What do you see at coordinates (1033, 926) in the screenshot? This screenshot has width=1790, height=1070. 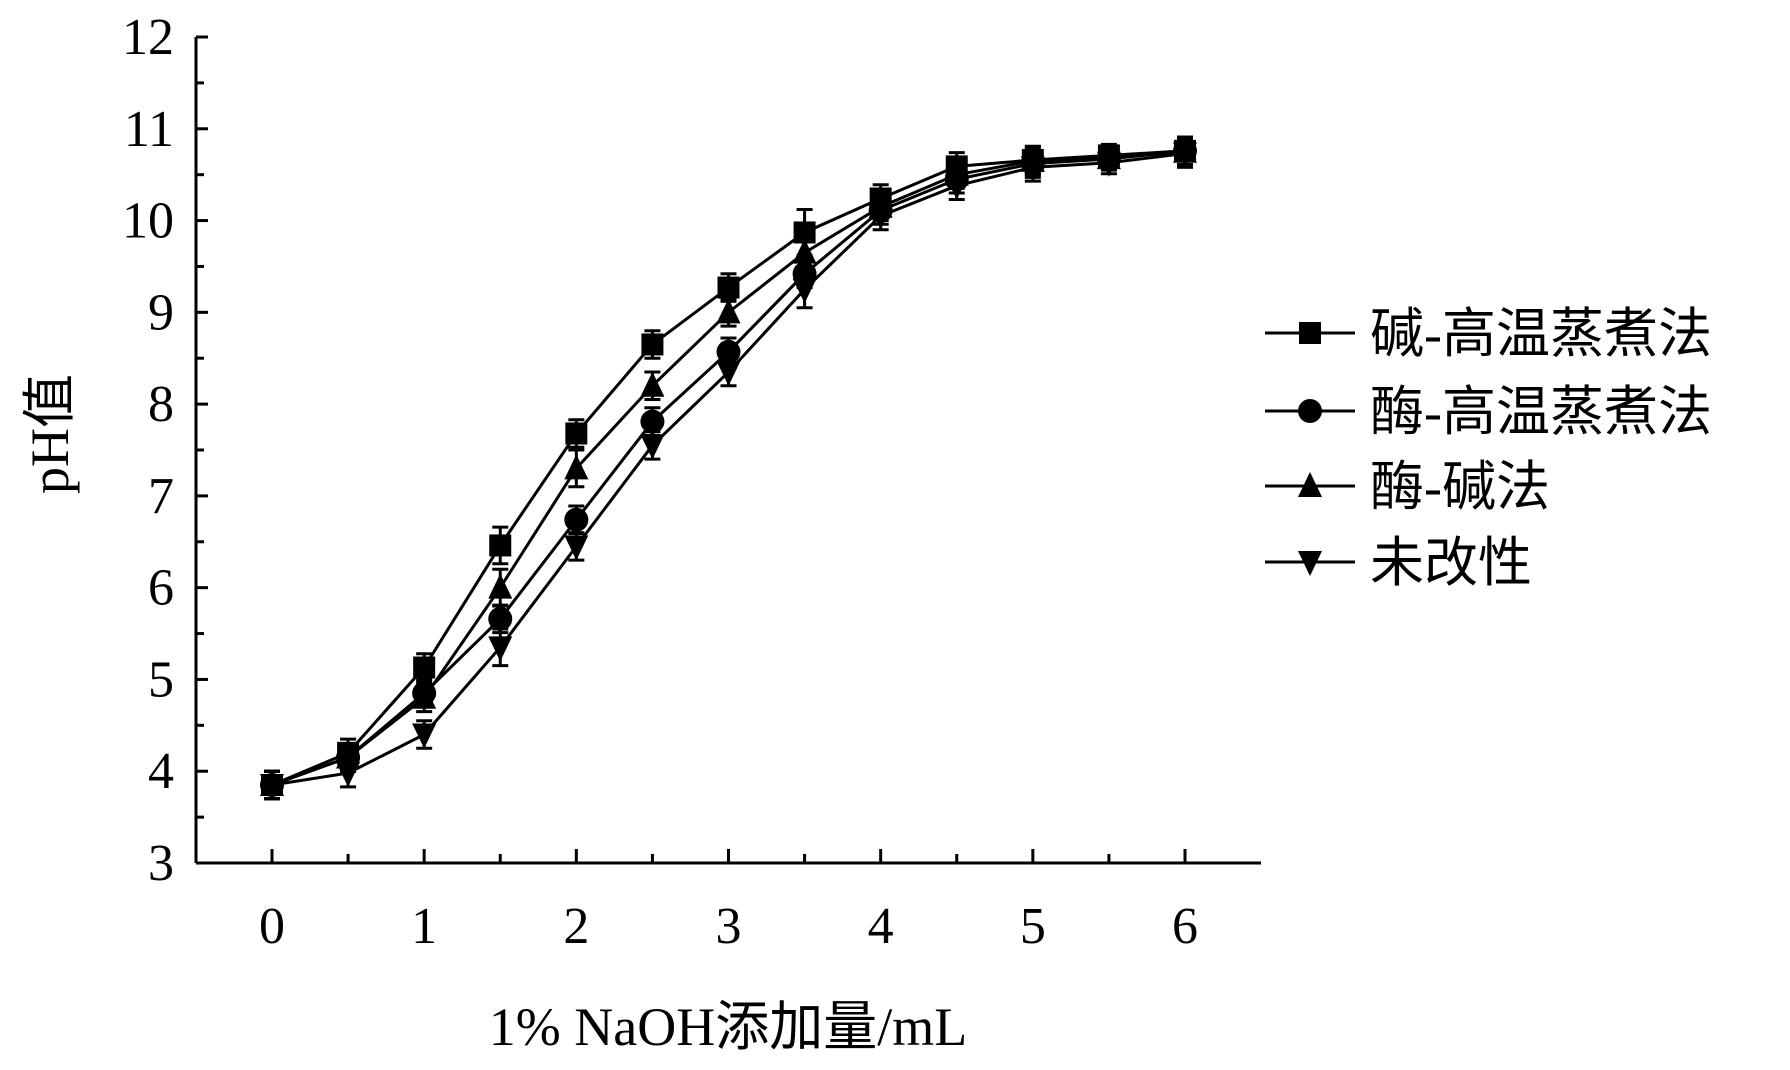 I see `x-tick-label: 5` at bounding box center [1033, 926].